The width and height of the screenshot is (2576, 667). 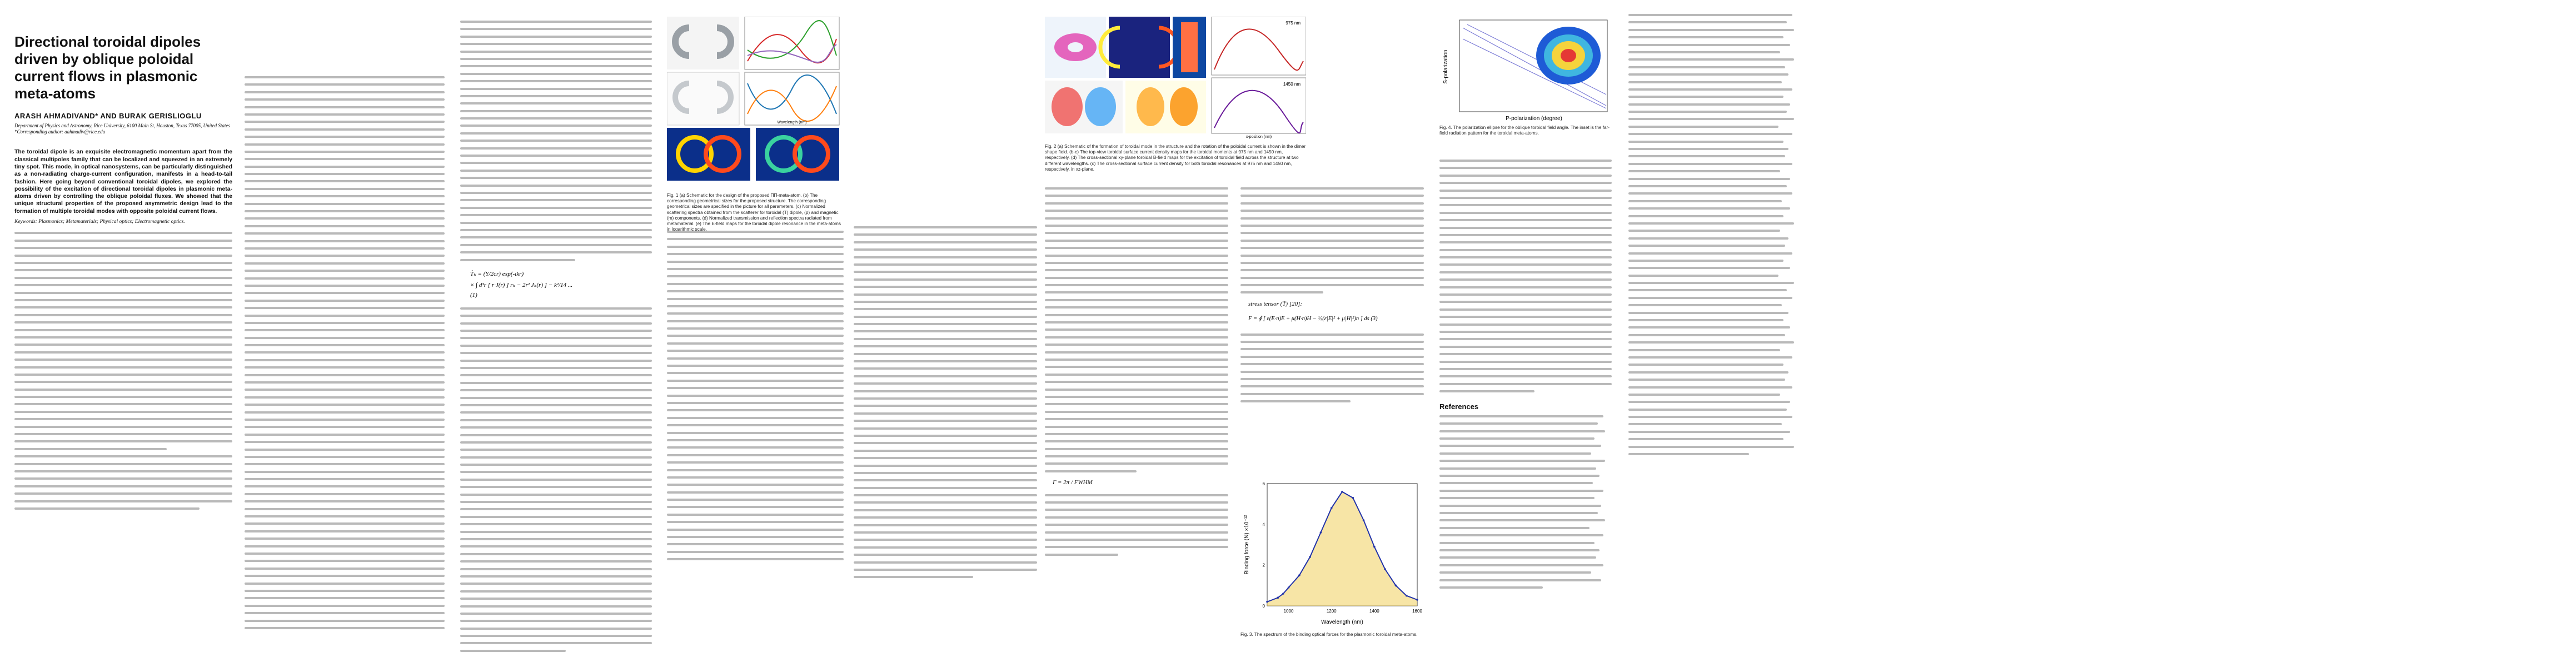 I want to click on figure-4-chart: S-polarization P-polarization (degree), so click(x=1525, y=70).